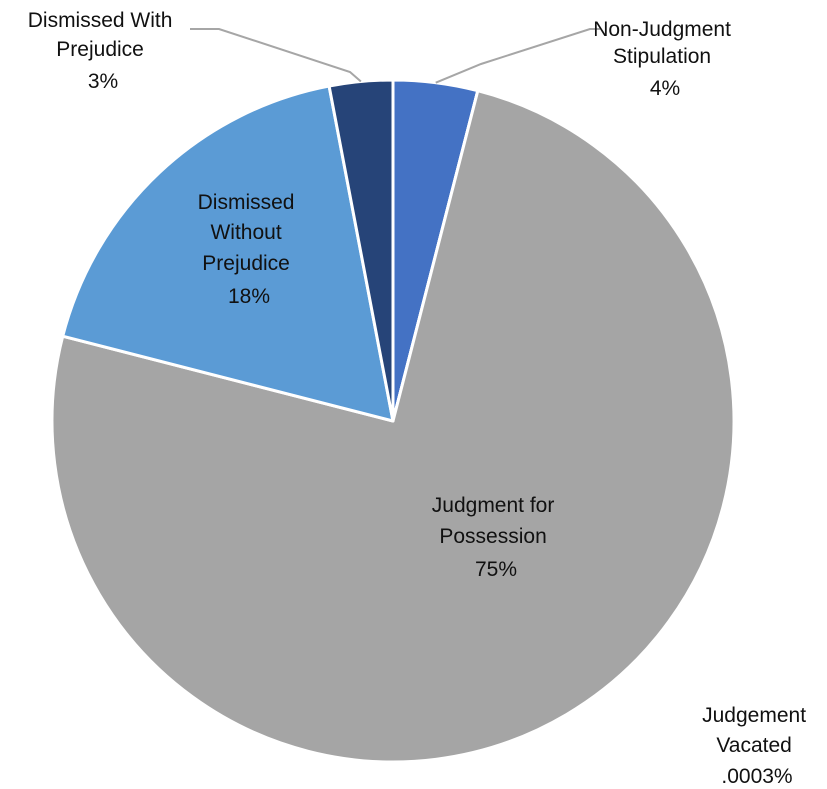 This screenshot has height=789, width=827. What do you see at coordinates (496, 537) in the screenshot?
I see `slice-label-judgment-for-possession: Judgment for Possession 75%` at bounding box center [496, 537].